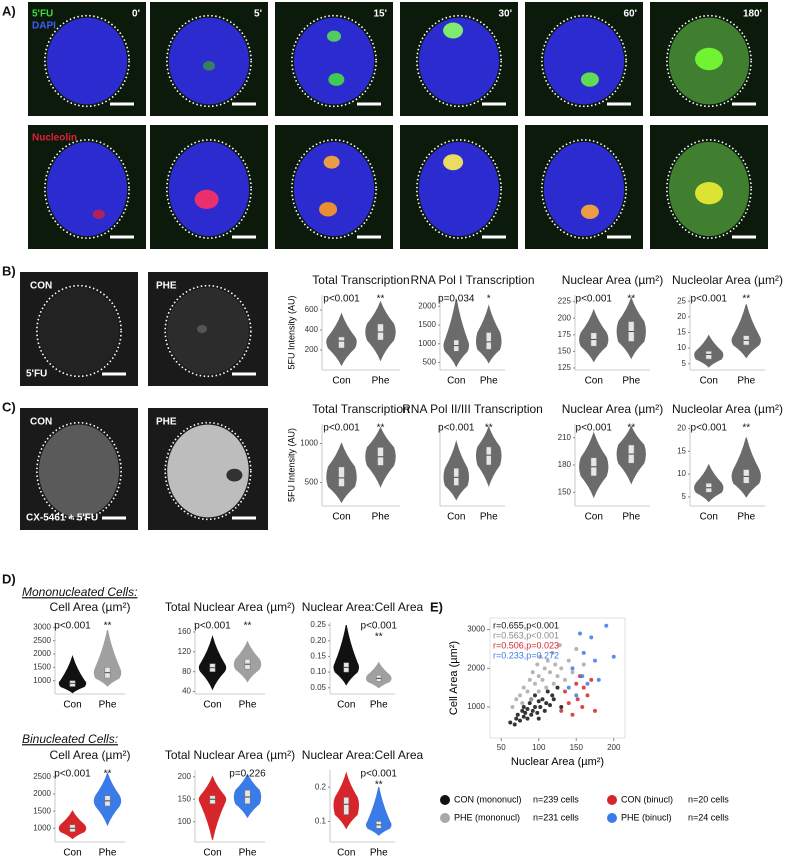 The height and width of the screenshot is (866, 800). I want to click on y-tick-label: 0.10, so click(318, 671).